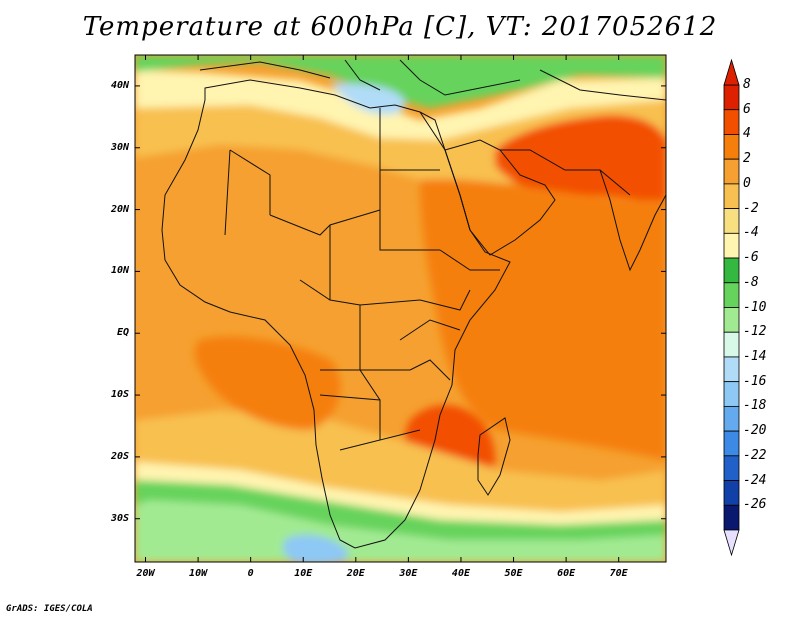 The width and height of the screenshot is (800, 618). Describe the element at coordinates (267, 383) in the screenshot. I see `field-deep-orange-central` at that location.